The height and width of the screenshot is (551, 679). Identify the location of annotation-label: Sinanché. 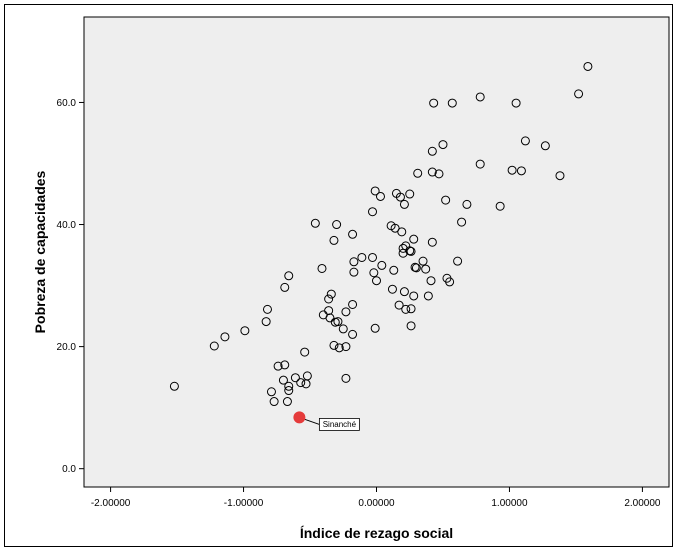
(340, 424).